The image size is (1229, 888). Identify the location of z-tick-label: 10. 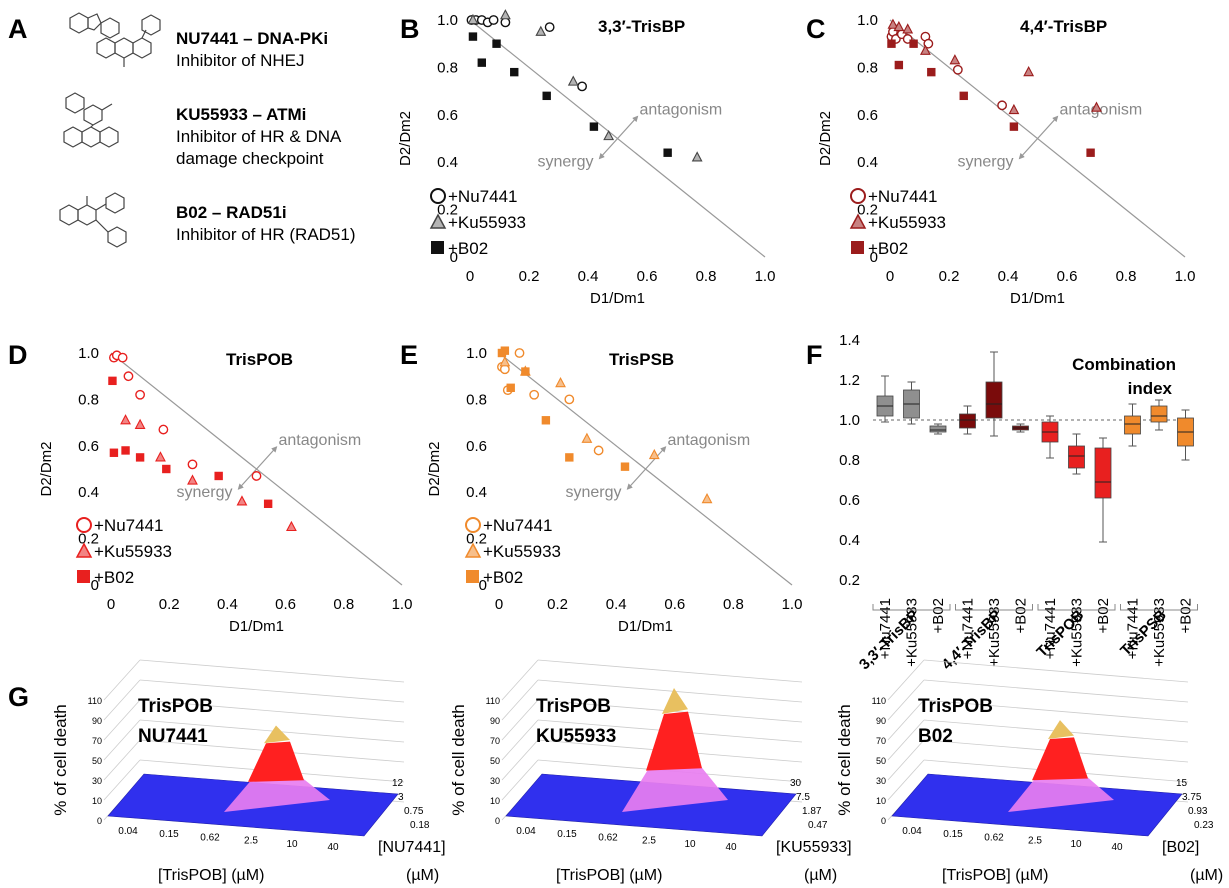
(97, 801).